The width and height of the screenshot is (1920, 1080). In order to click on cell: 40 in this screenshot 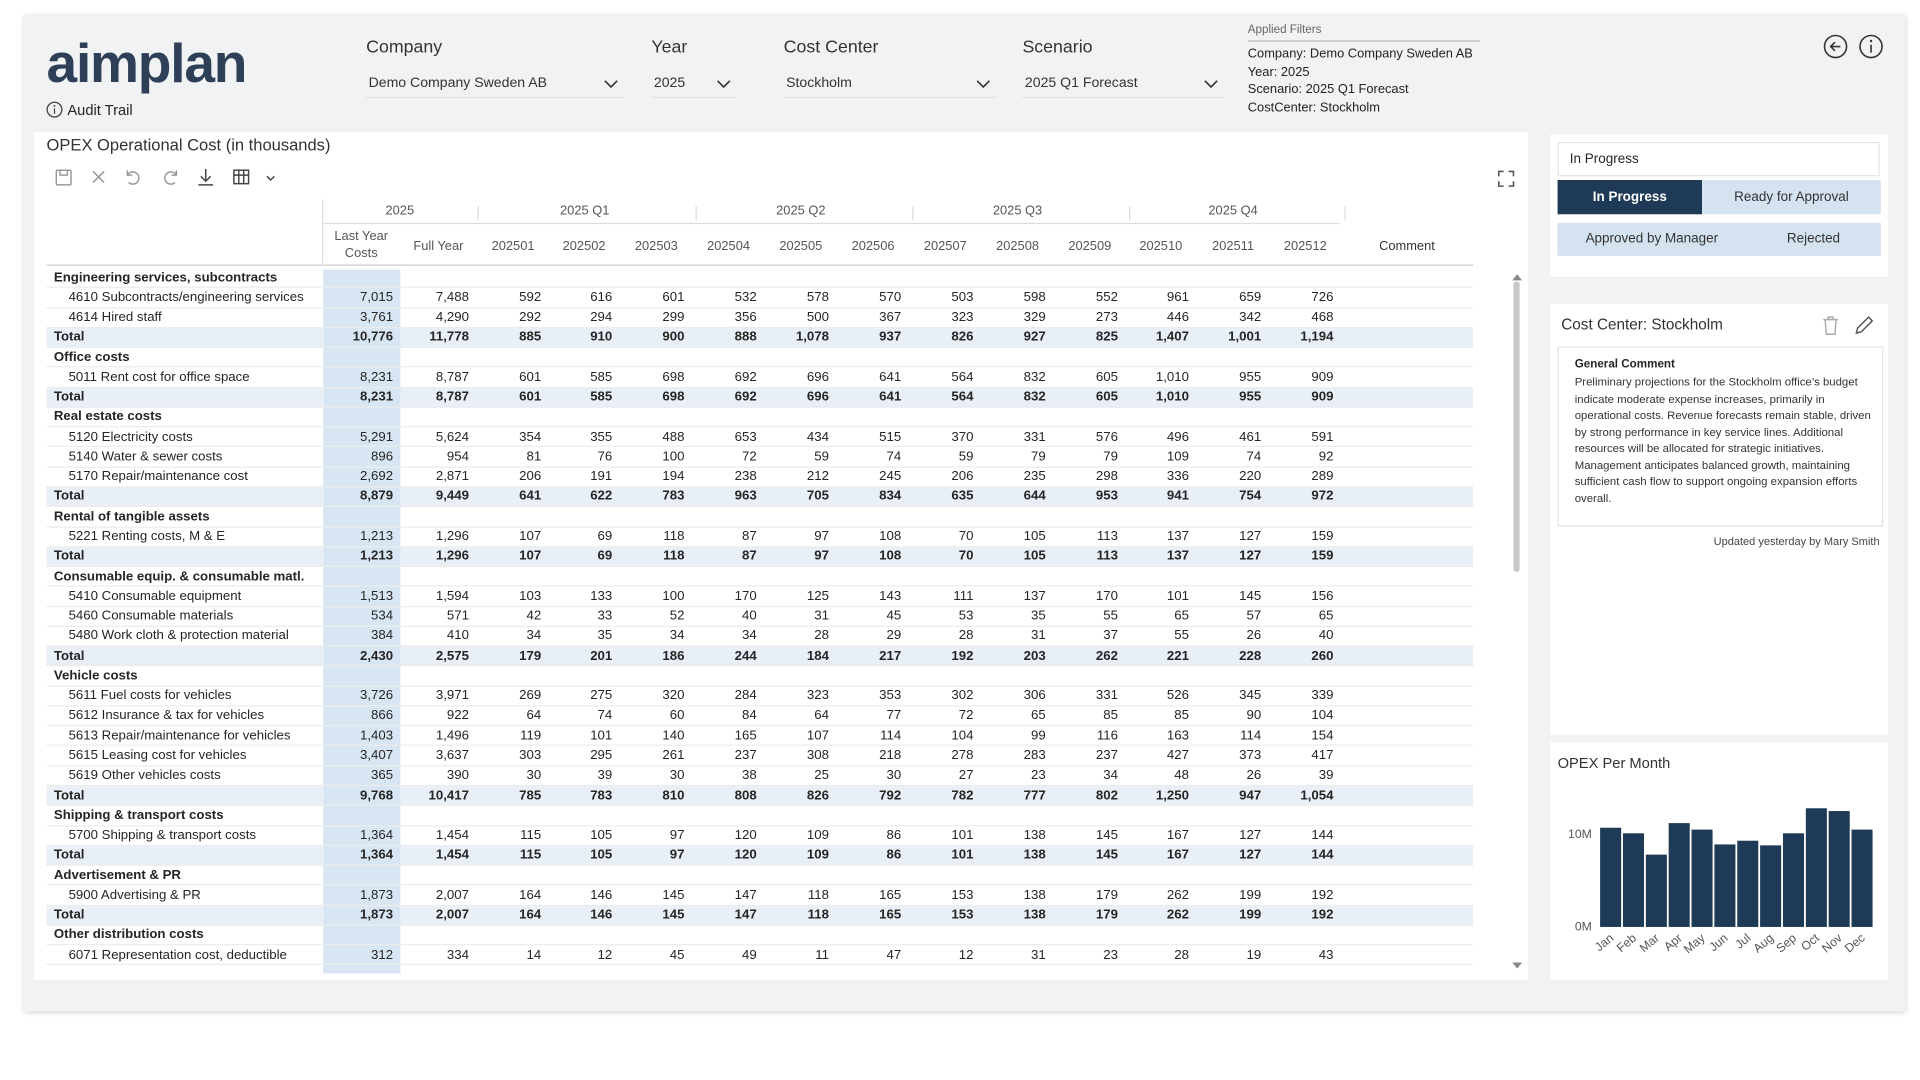, I will do `click(1326, 636)`.